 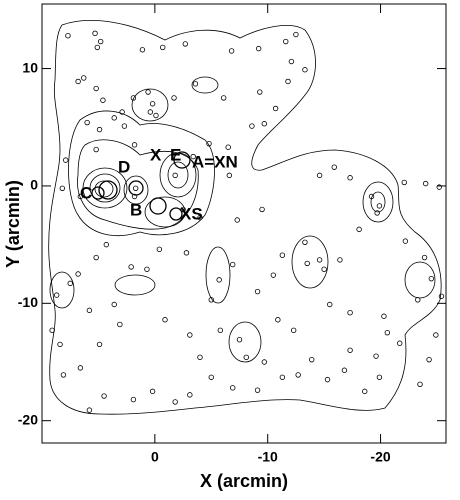 I want to click on y-tick-label: 10, so click(x=30, y=67).